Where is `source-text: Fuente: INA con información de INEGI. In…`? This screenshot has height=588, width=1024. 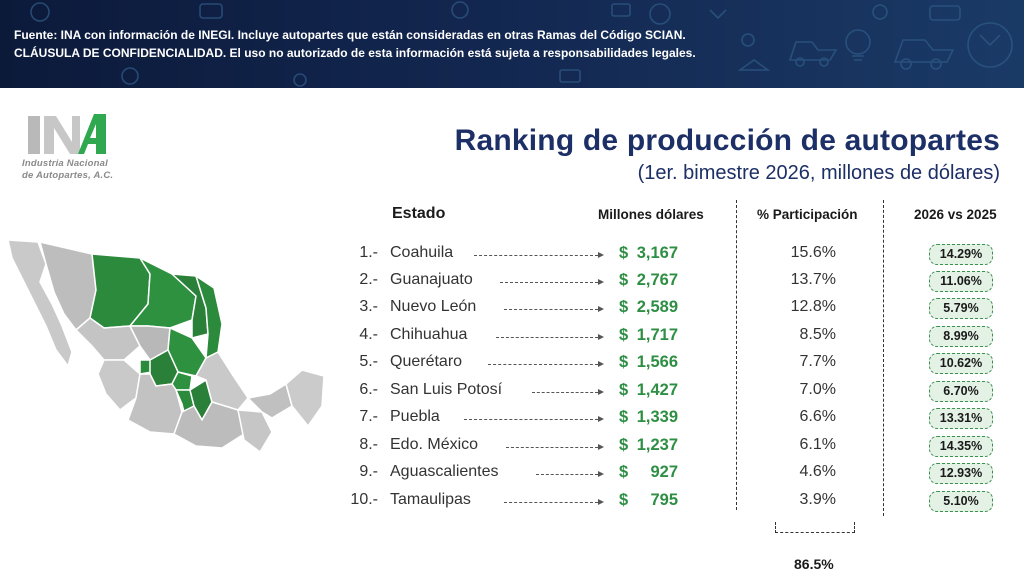 source-text: Fuente: INA con información de INEGI. In… is located at coordinates (350, 35).